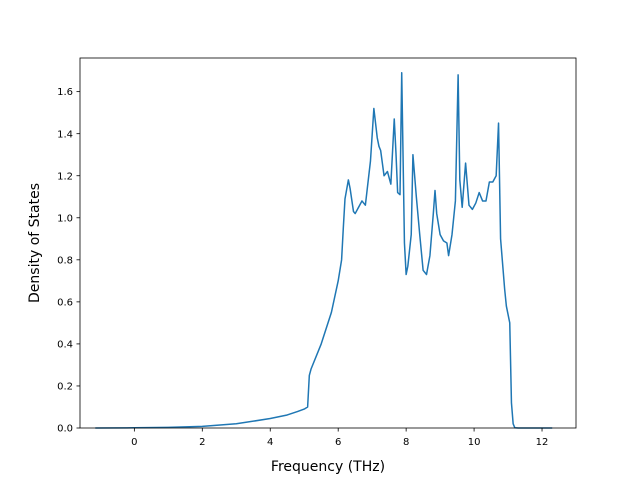 The width and height of the screenshot is (640, 480). I want to click on y-tick-label: 1.4, so click(65, 134).